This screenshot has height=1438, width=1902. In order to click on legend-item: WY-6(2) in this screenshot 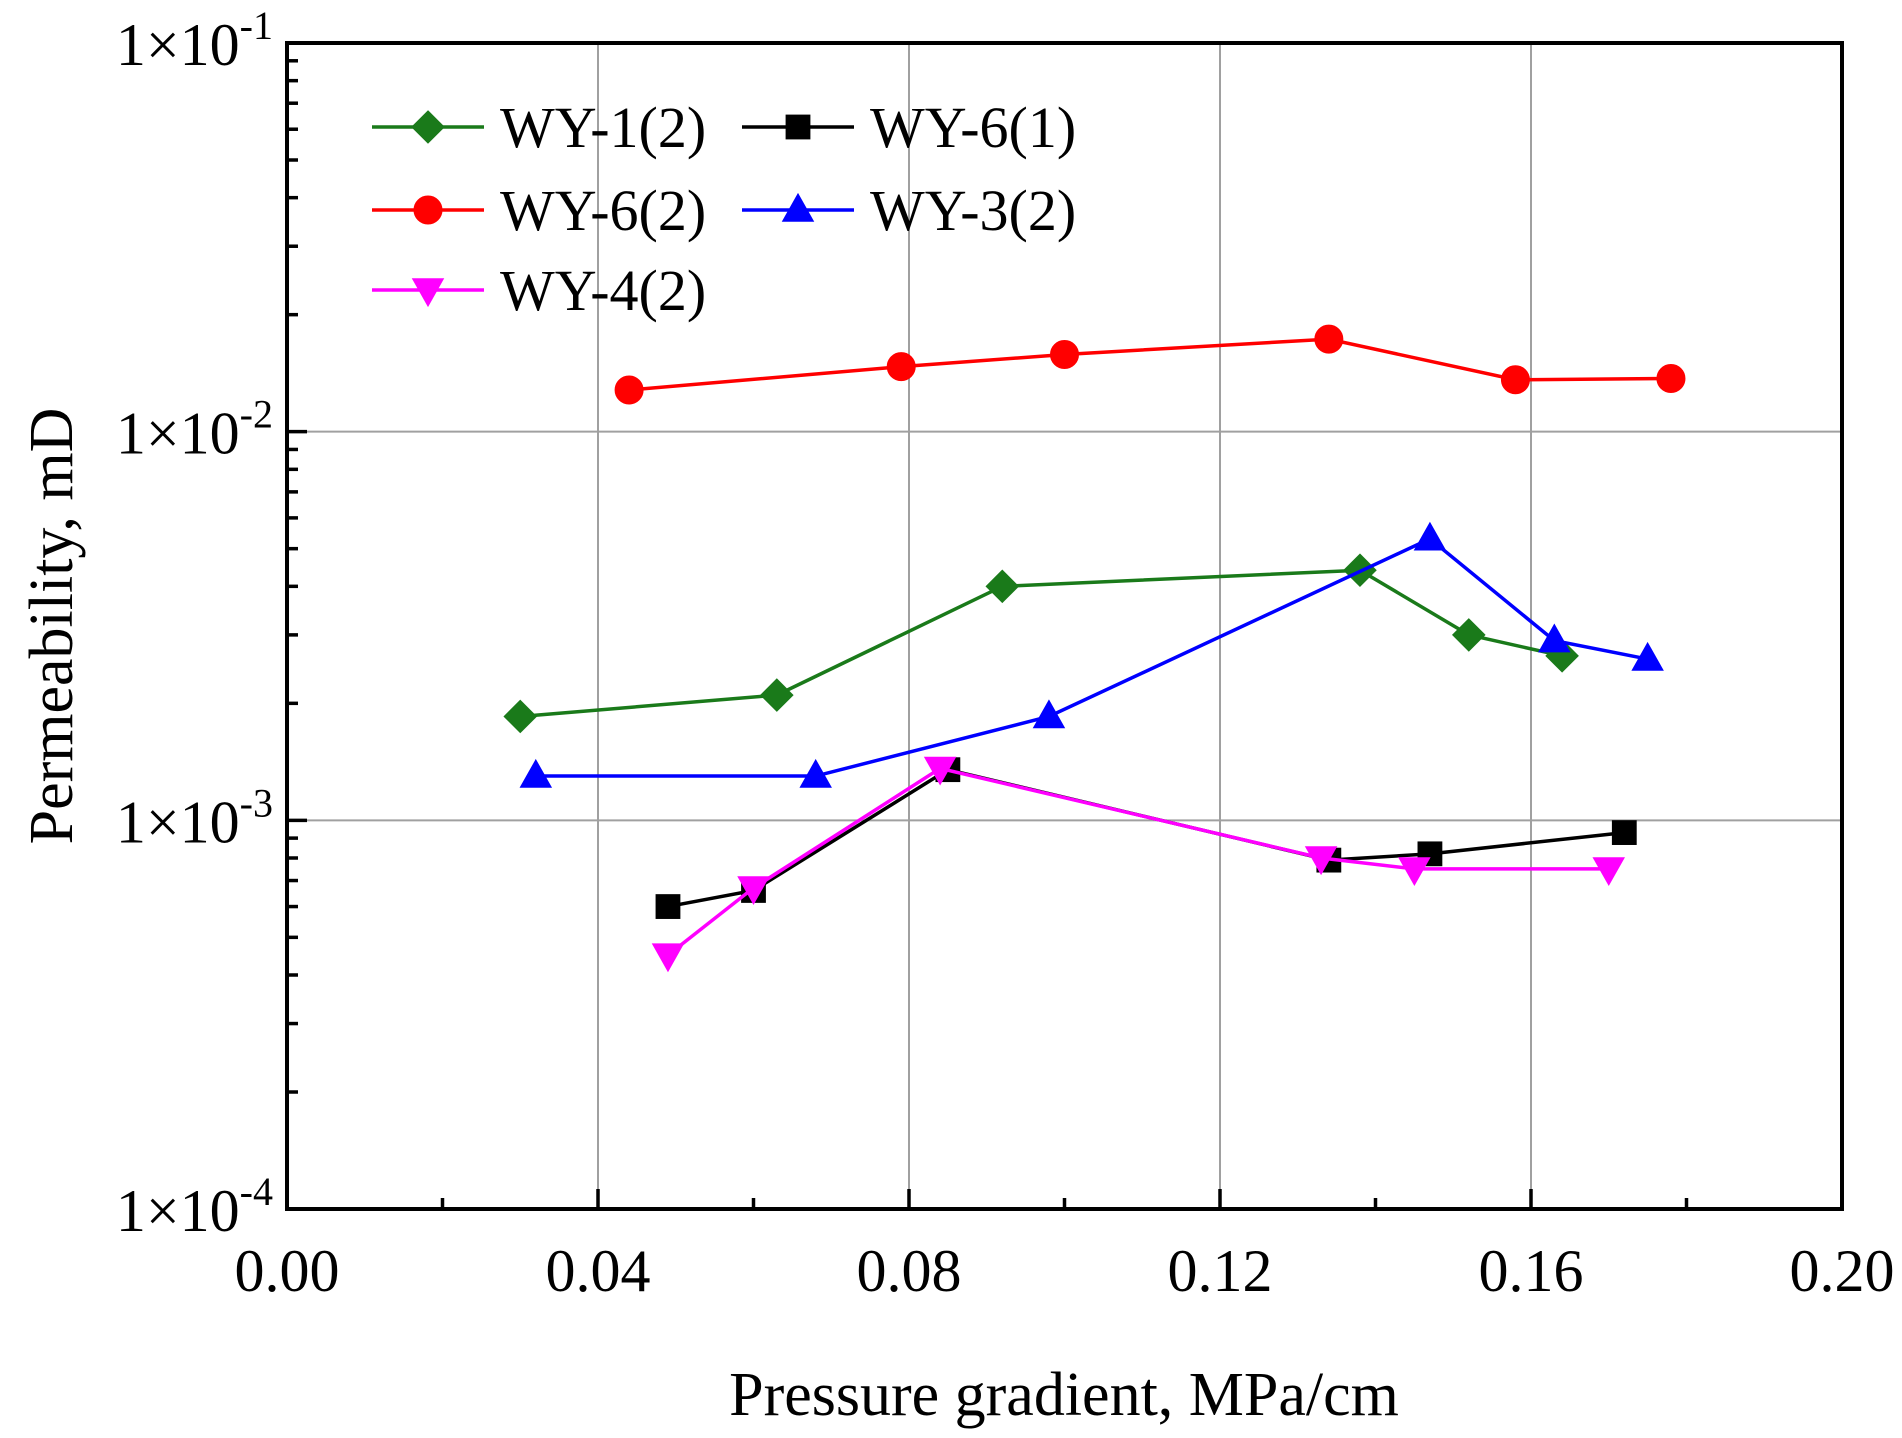, I will do `click(539, 210)`.